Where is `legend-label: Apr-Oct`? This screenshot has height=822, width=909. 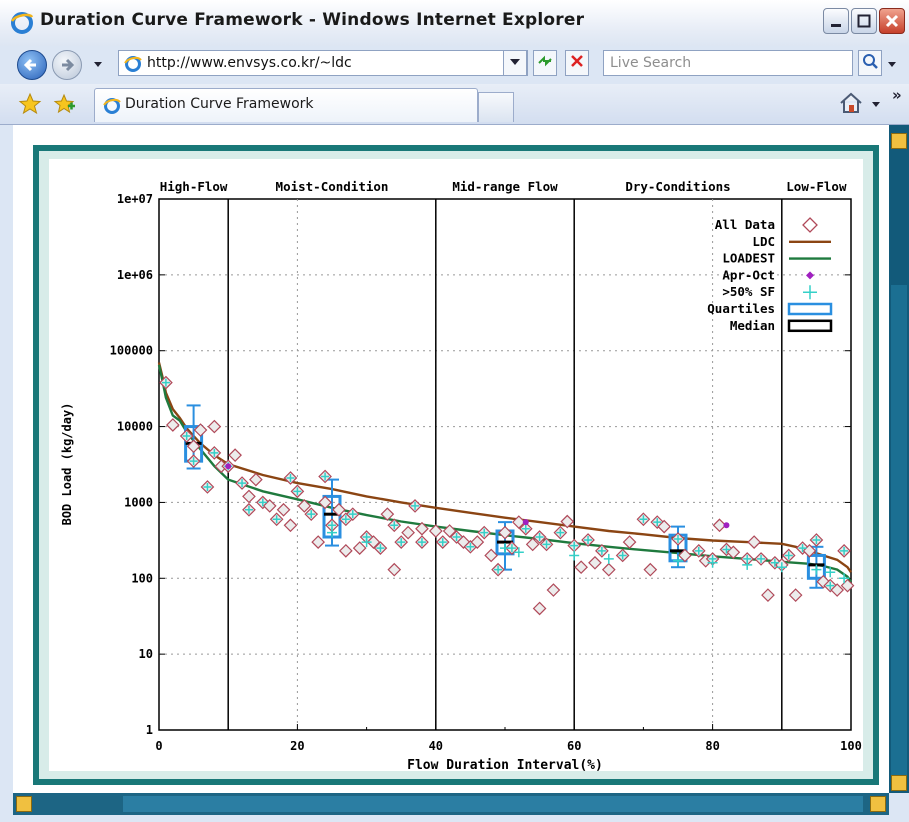
legend-label: Apr-Oct is located at coordinates (748, 274).